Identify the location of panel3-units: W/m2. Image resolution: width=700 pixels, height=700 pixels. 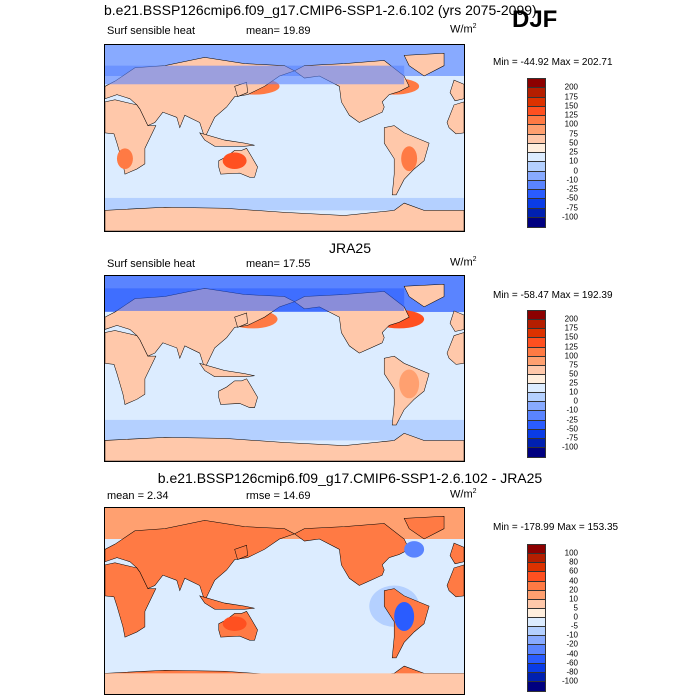
(463, 494).